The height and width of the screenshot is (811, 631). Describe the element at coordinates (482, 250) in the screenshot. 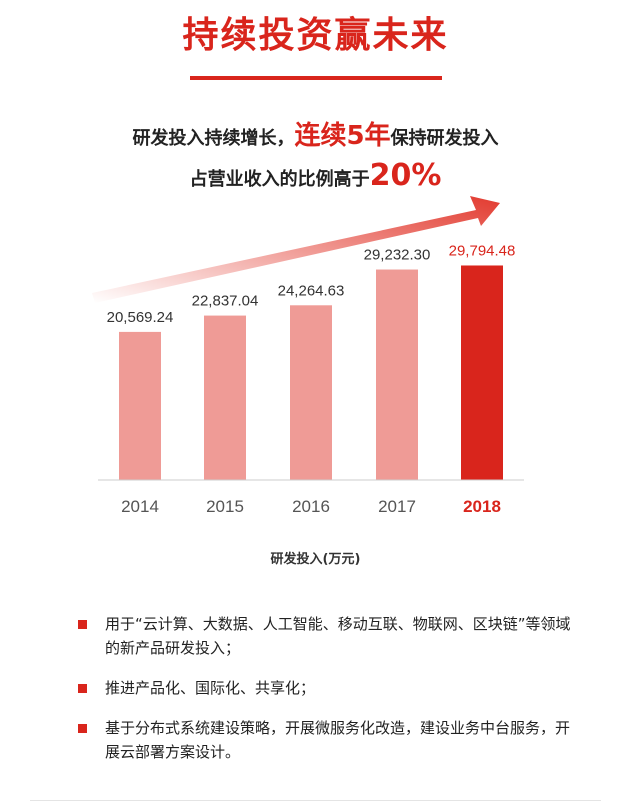

I see `data-label-2018: 29,794.48` at that location.